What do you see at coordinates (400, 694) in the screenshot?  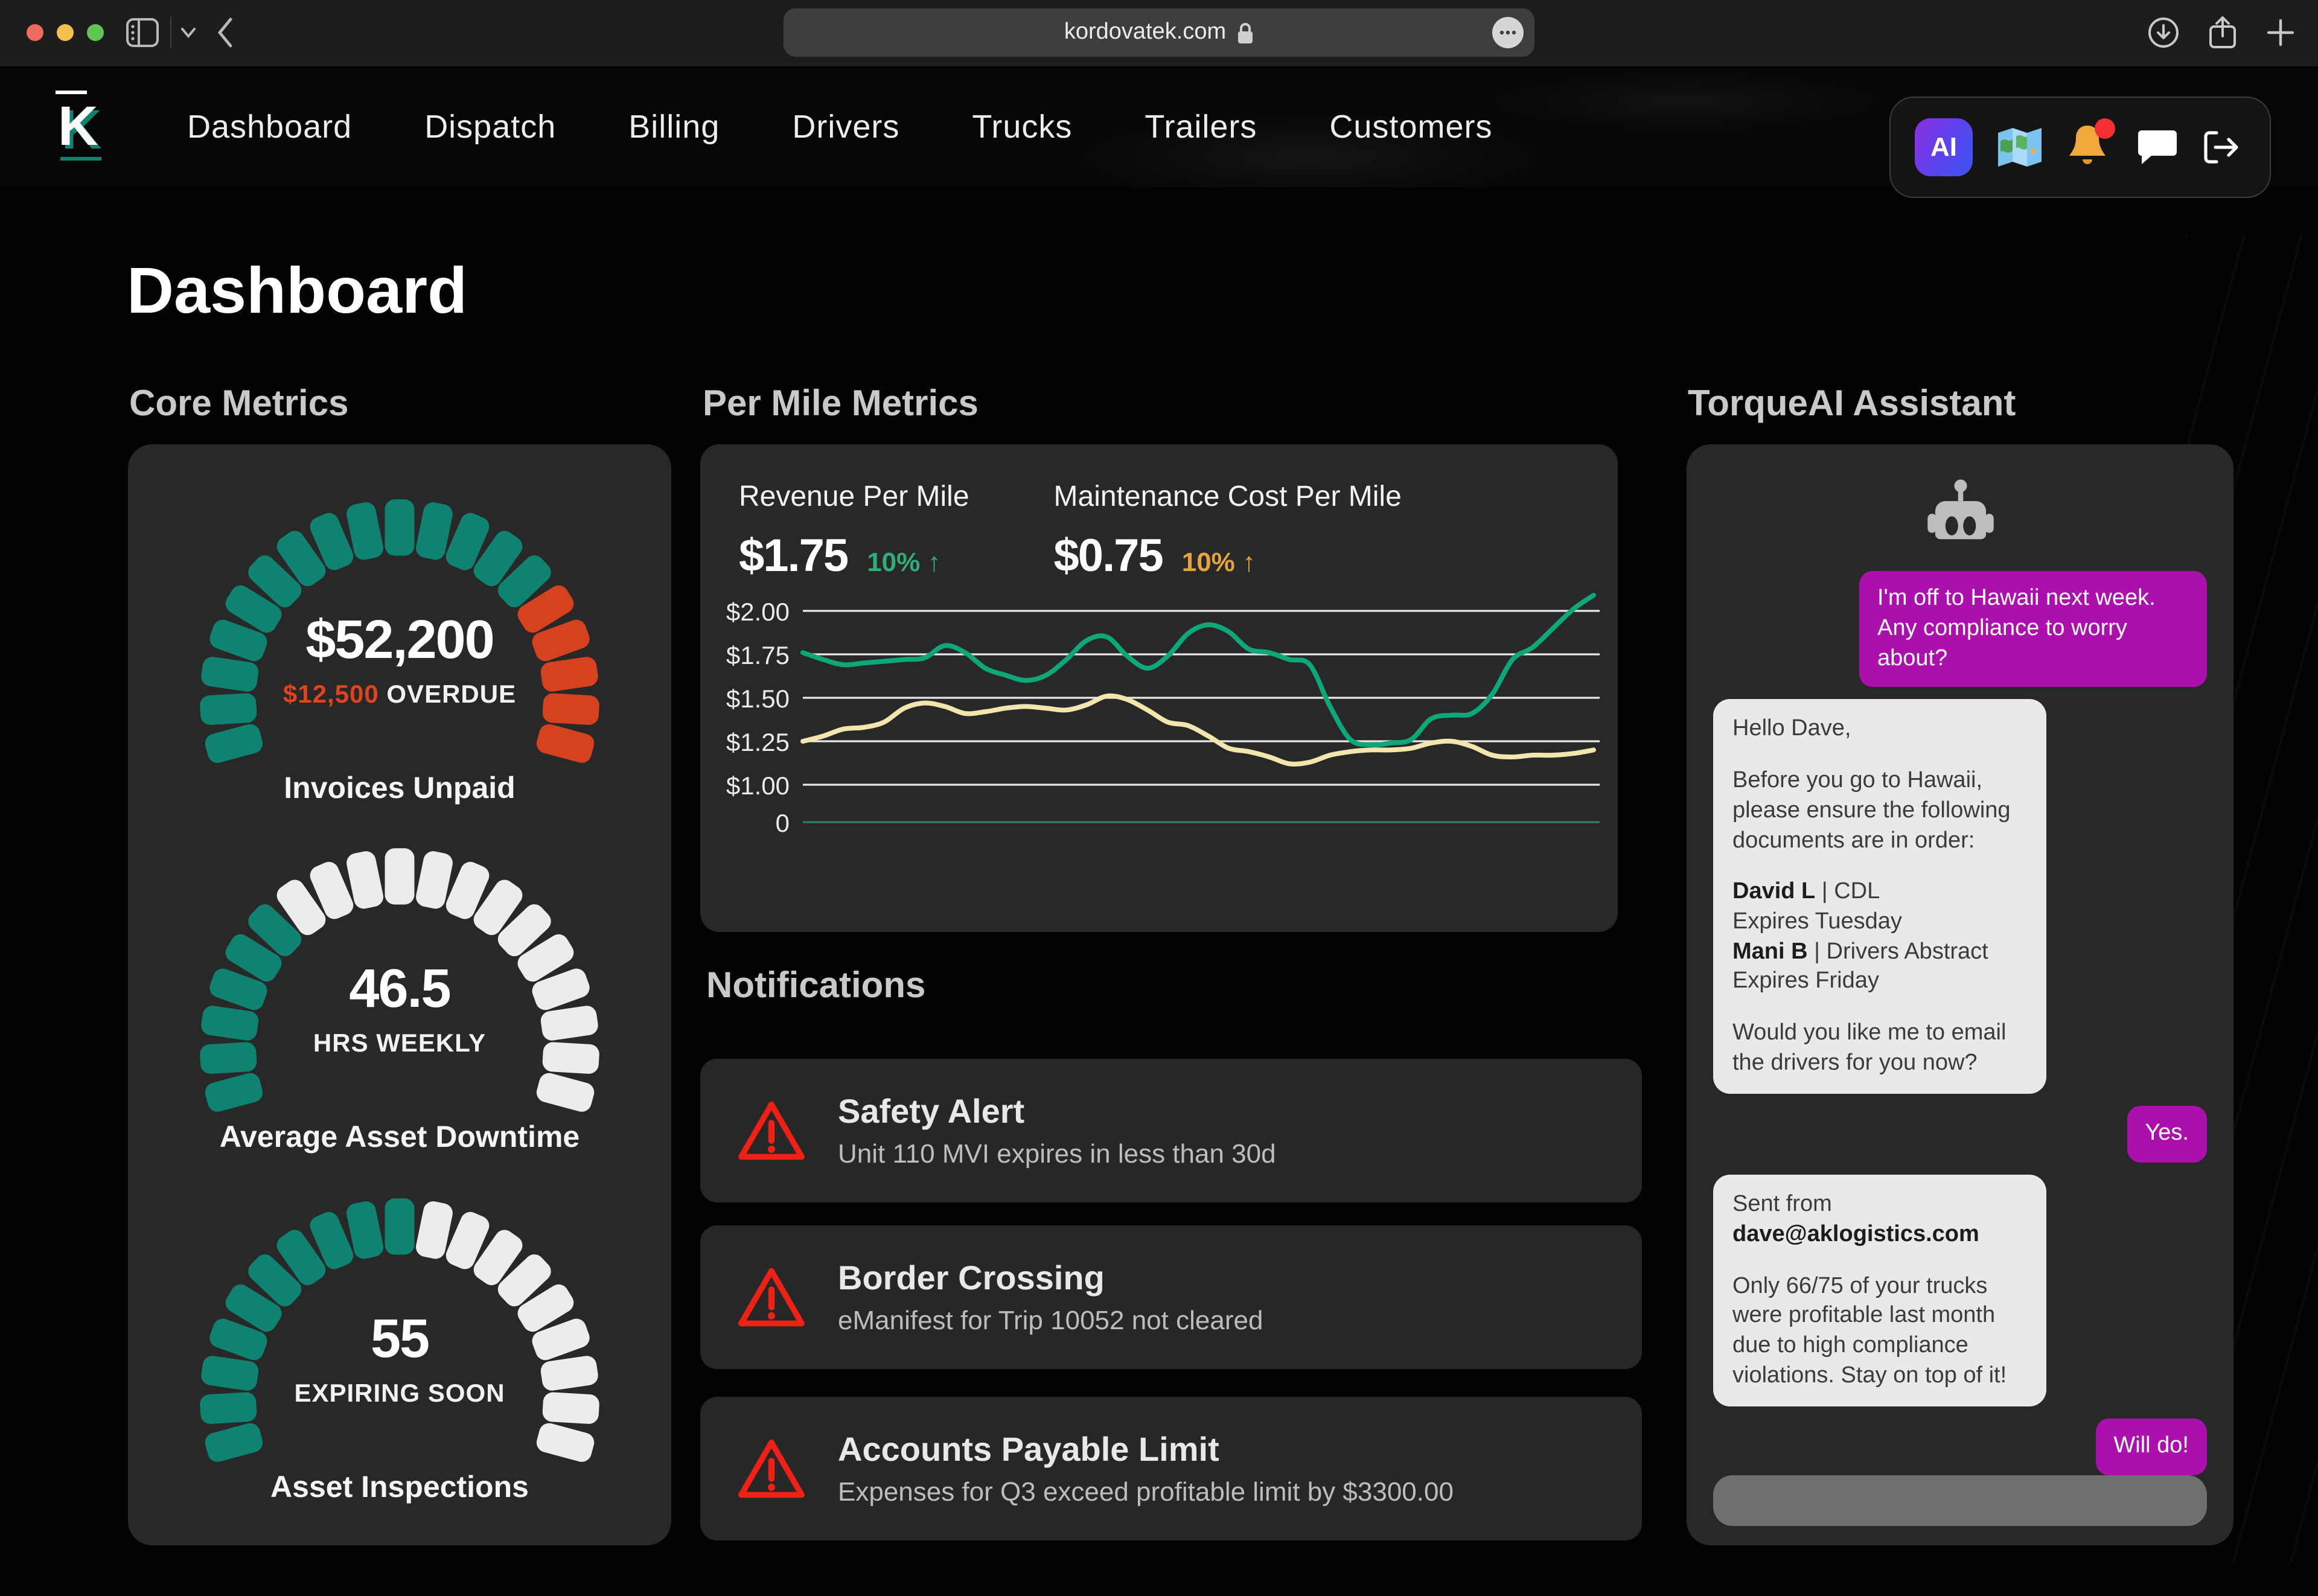 I see `gauge-subvalue: $12,500 OVERDUE` at bounding box center [400, 694].